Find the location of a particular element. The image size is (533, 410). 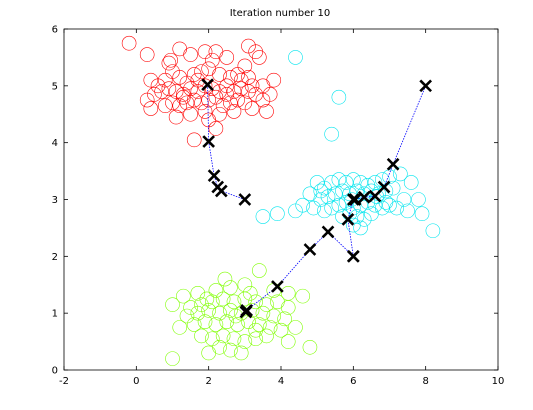

x-tick-label: 6 is located at coordinates (353, 381).